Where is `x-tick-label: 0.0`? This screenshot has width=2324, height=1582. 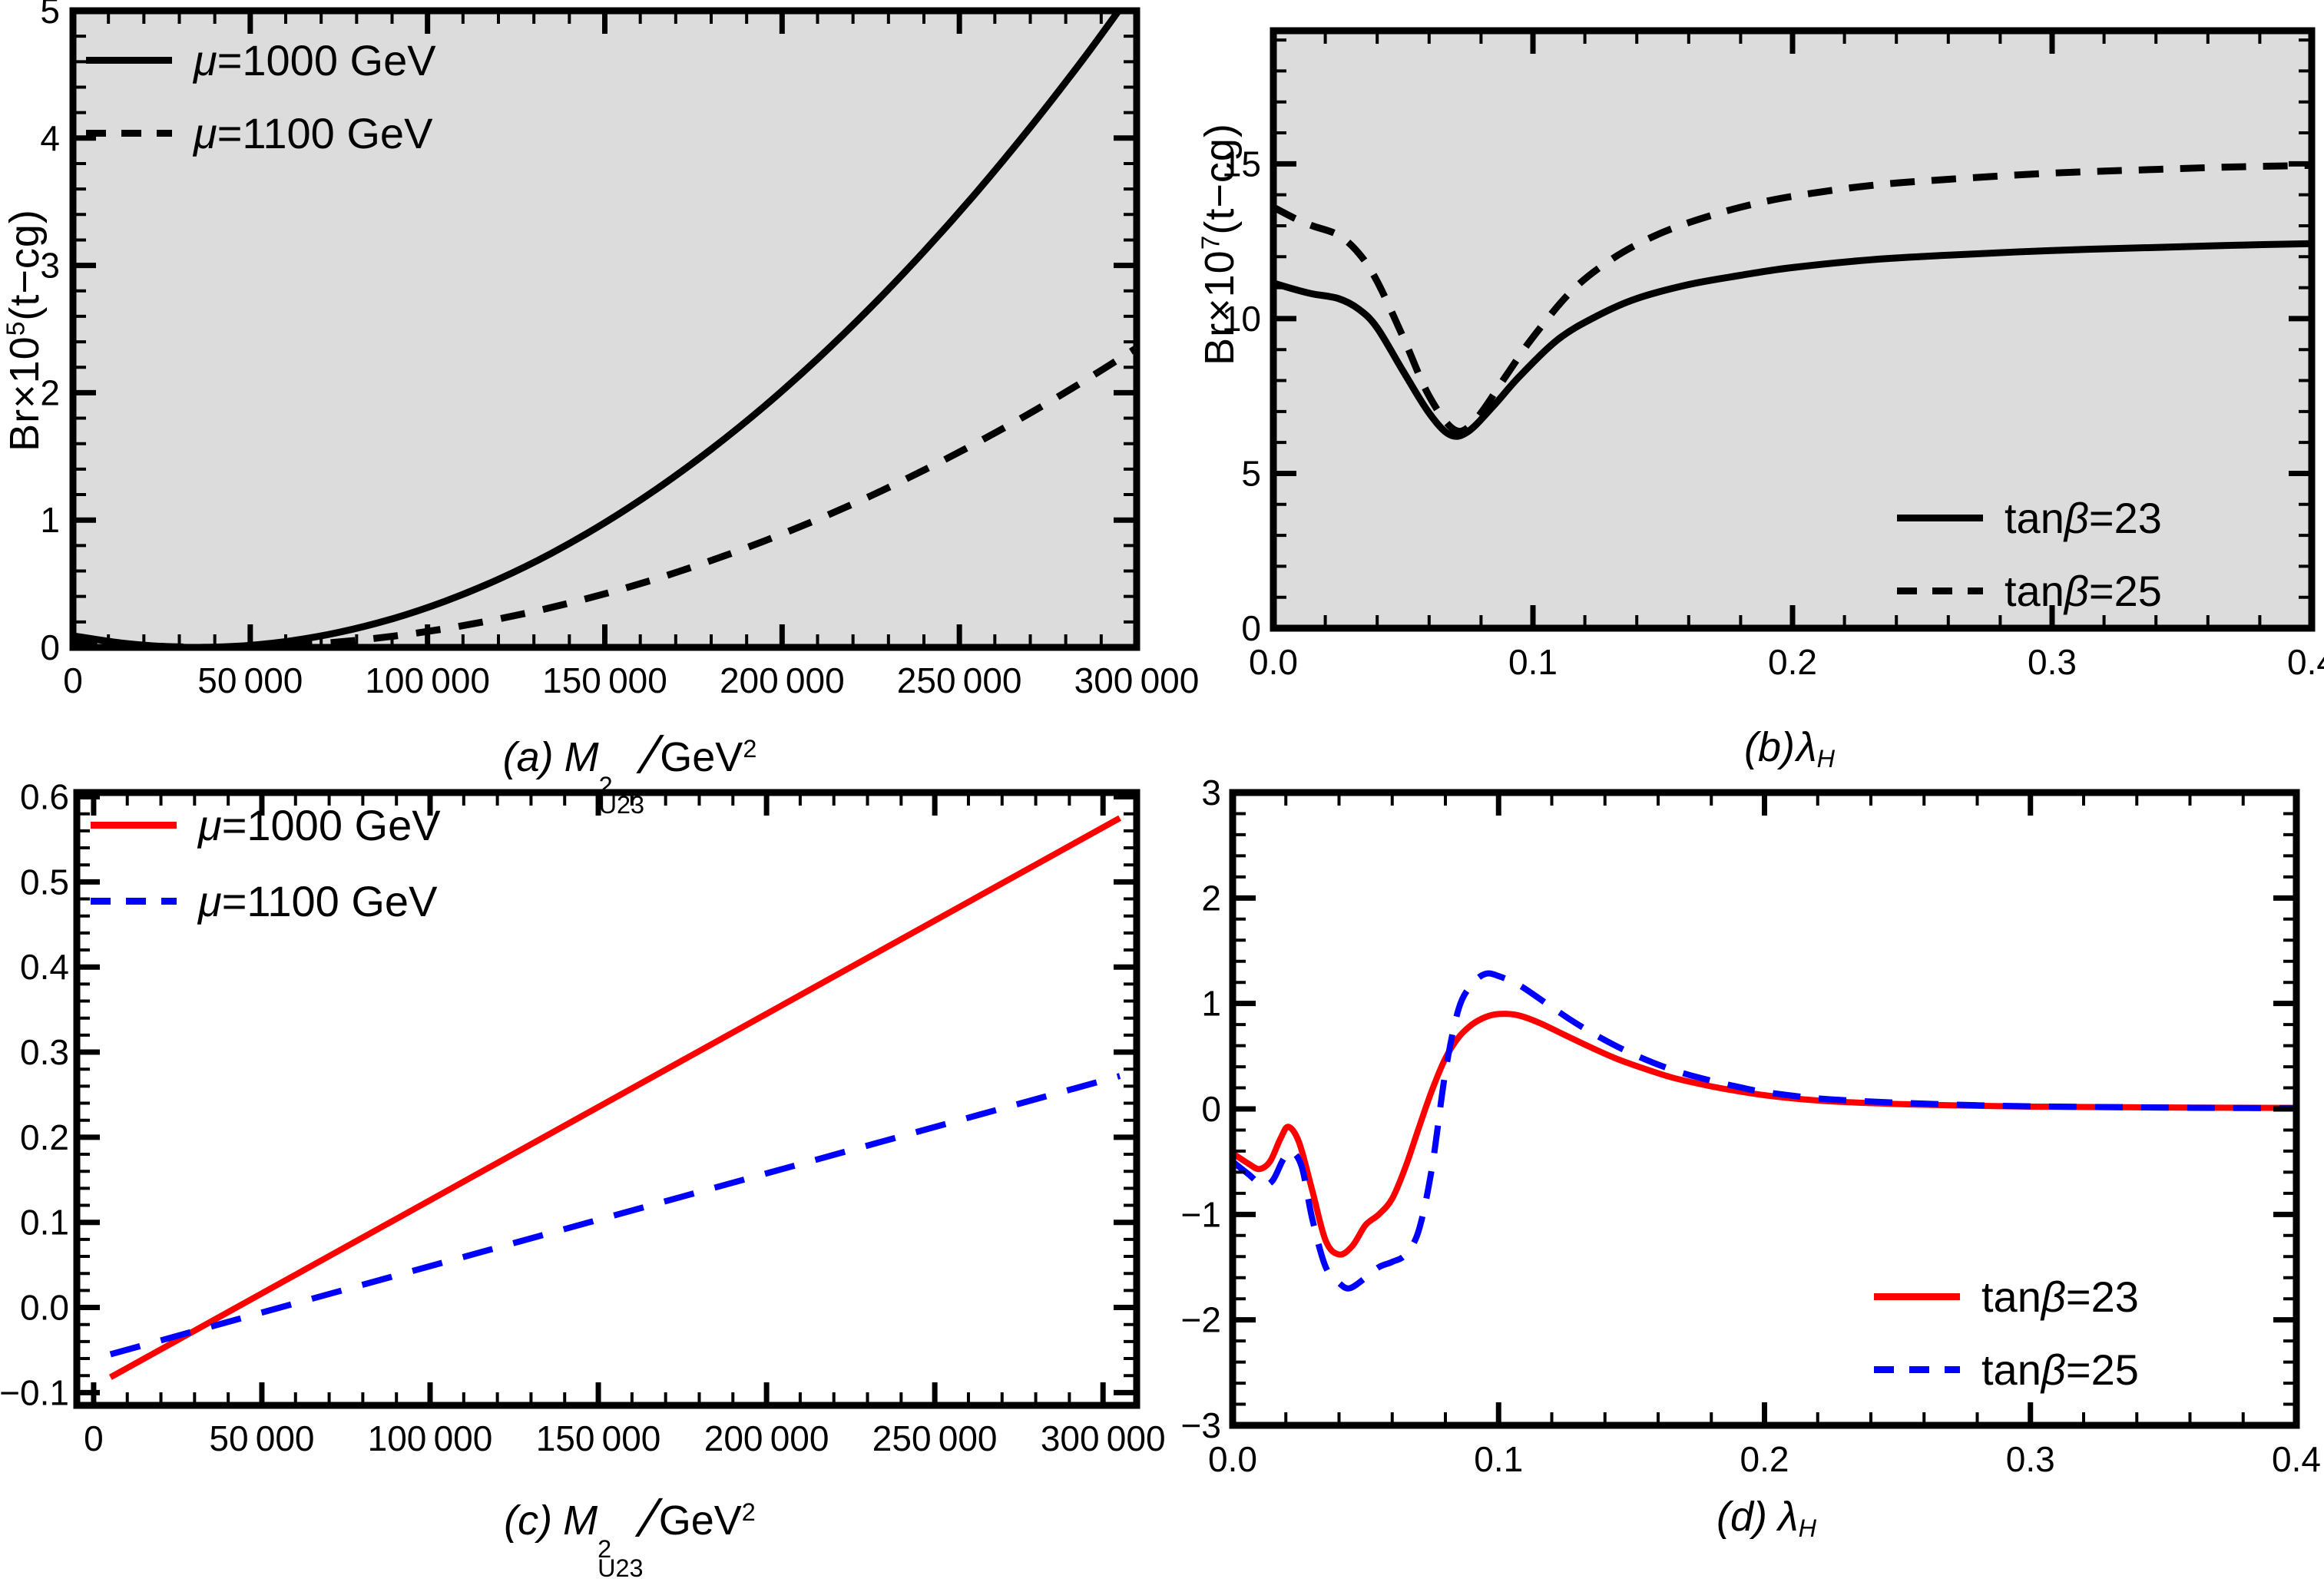
x-tick-label: 0.0 is located at coordinates (1273, 662).